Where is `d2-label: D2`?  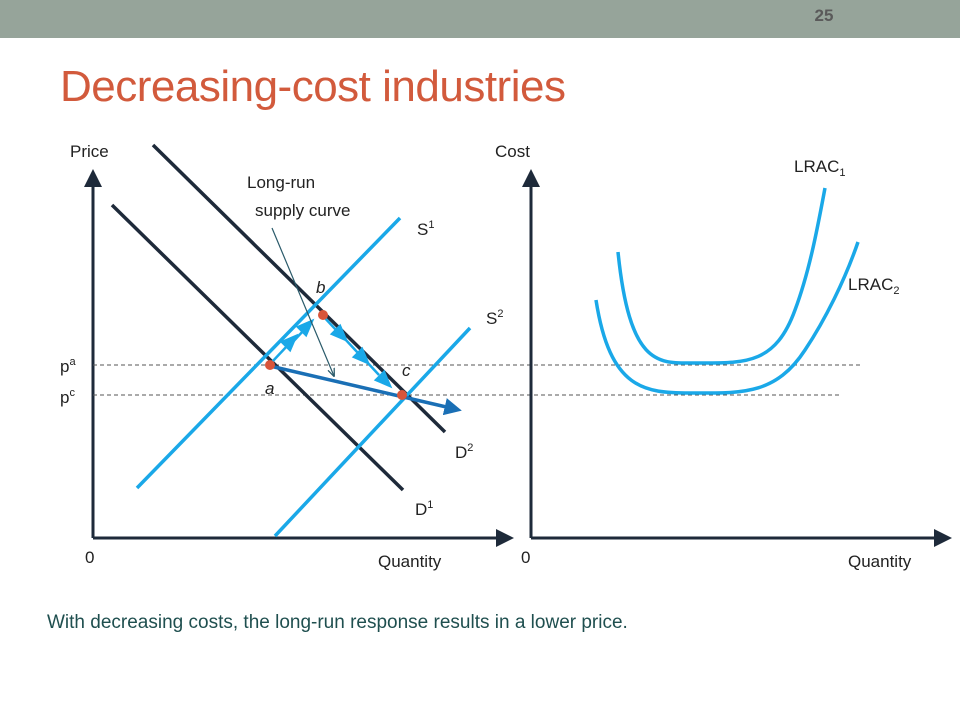
d2-label: D2 is located at coordinates (464, 452).